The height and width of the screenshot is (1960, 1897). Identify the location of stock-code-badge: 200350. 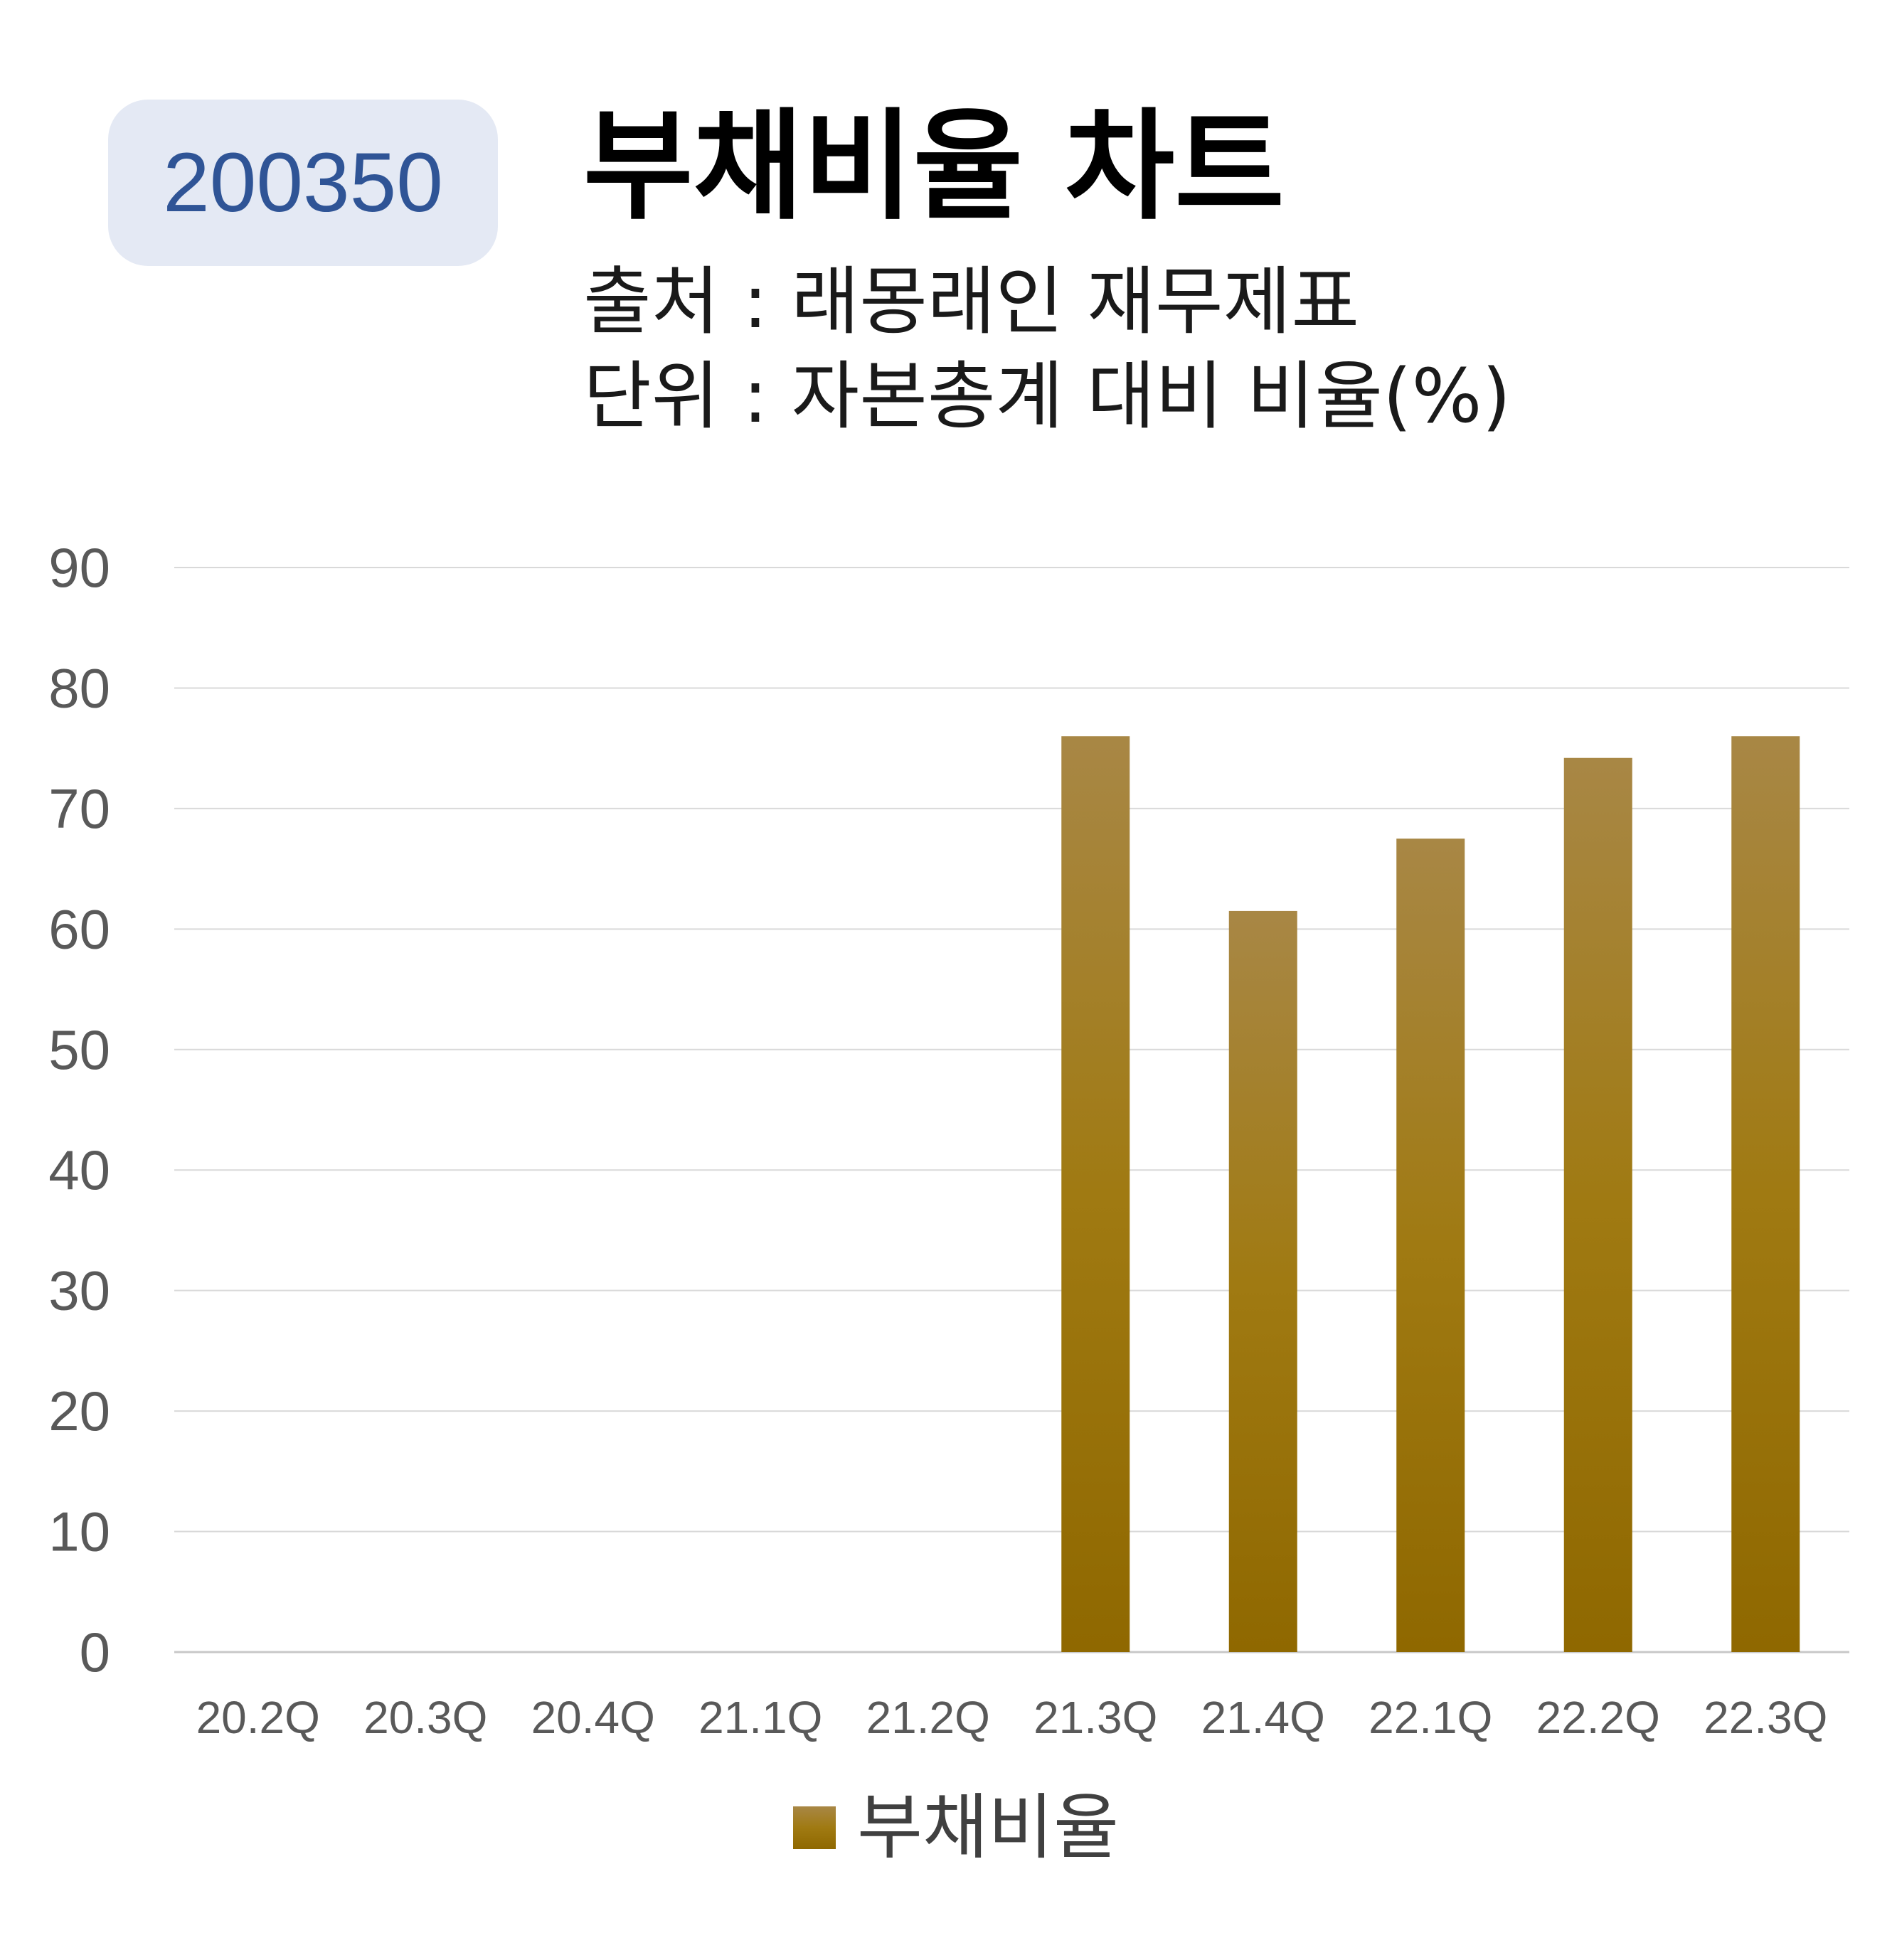
(303, 183).